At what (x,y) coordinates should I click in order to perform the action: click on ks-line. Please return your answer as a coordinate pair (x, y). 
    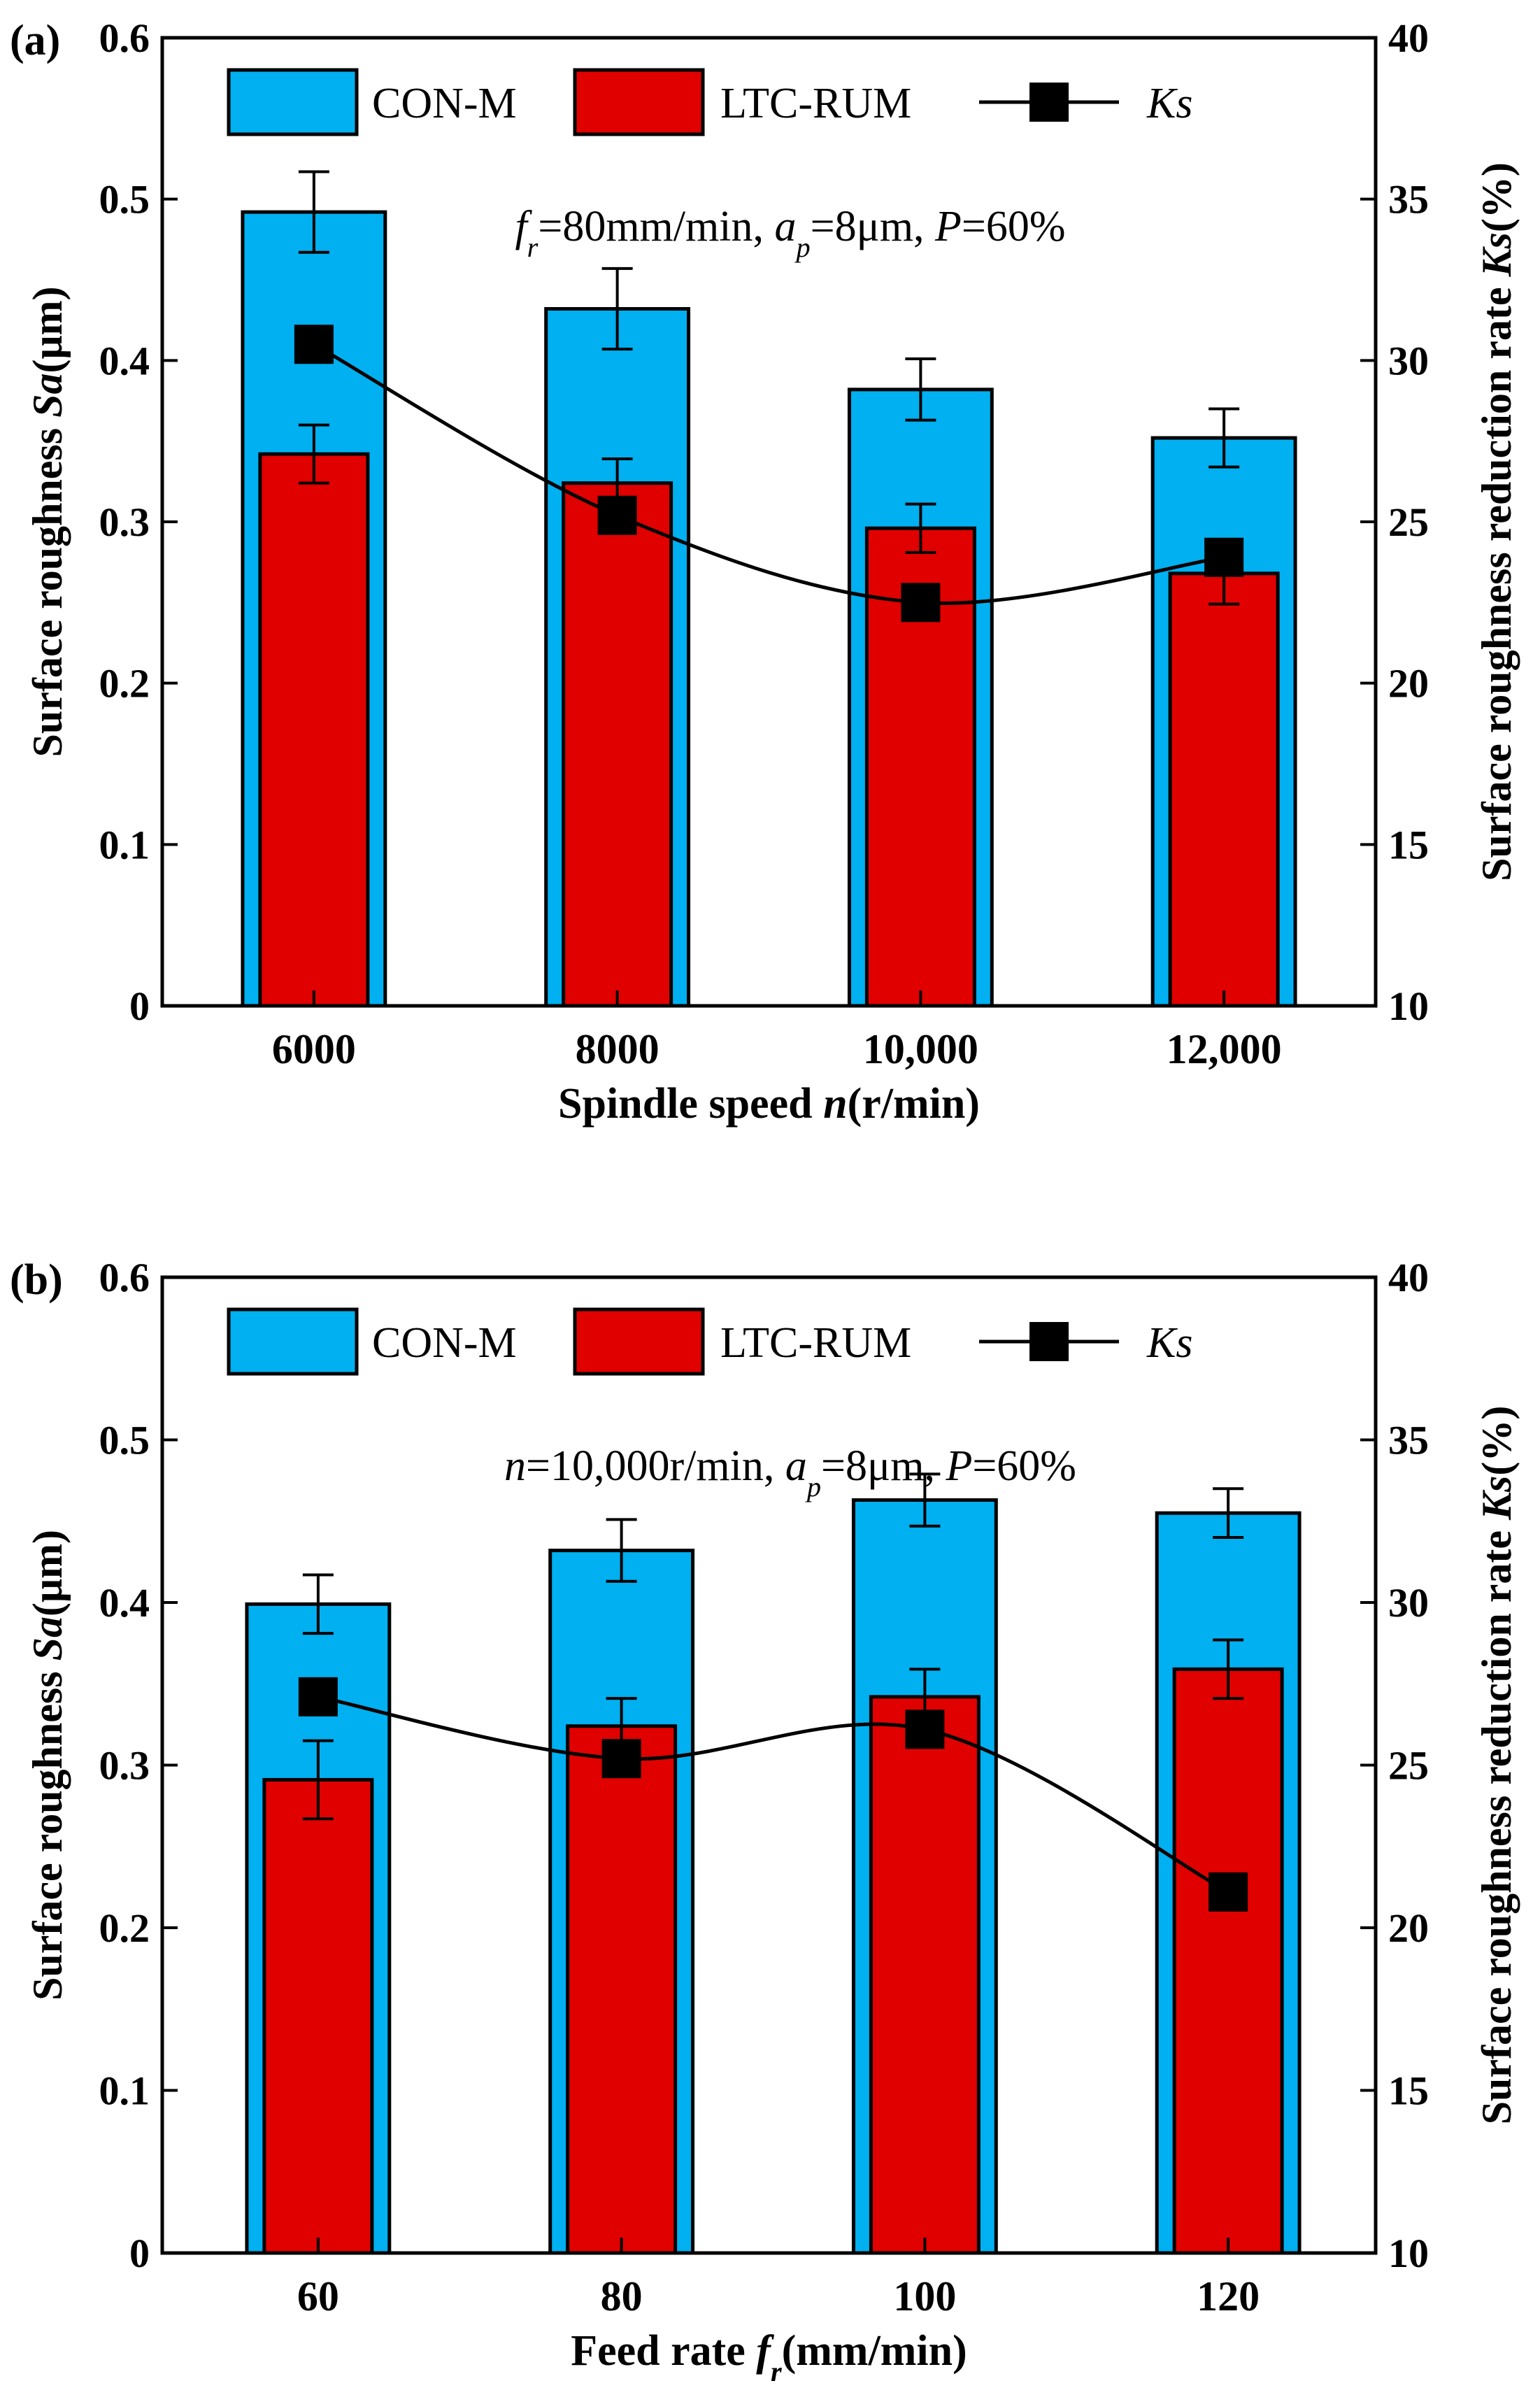
    Looking at the image, I should click on (773, 1794).